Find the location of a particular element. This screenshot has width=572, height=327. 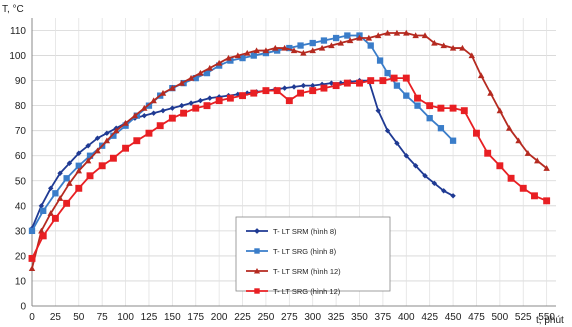

legend-item: T- LT SRM (hình 12) is located at coordinates (293, 271).